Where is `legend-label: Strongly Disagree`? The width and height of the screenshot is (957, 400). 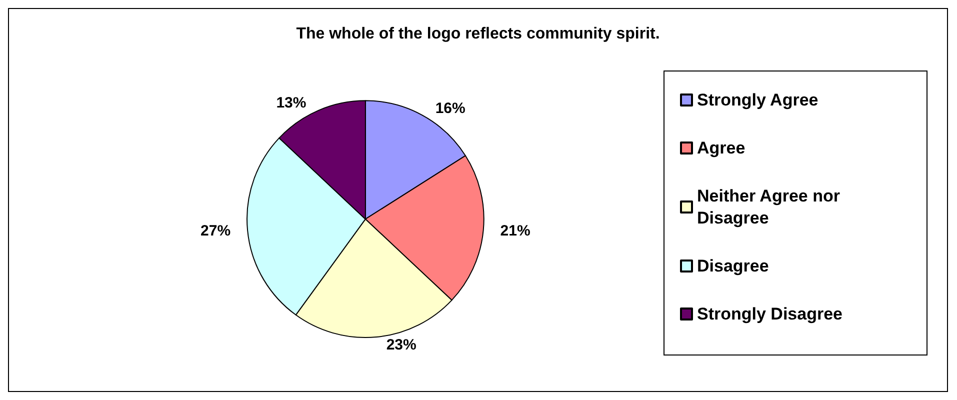
legend-label: Strongly Disagree is located at coordinates (769, 314).